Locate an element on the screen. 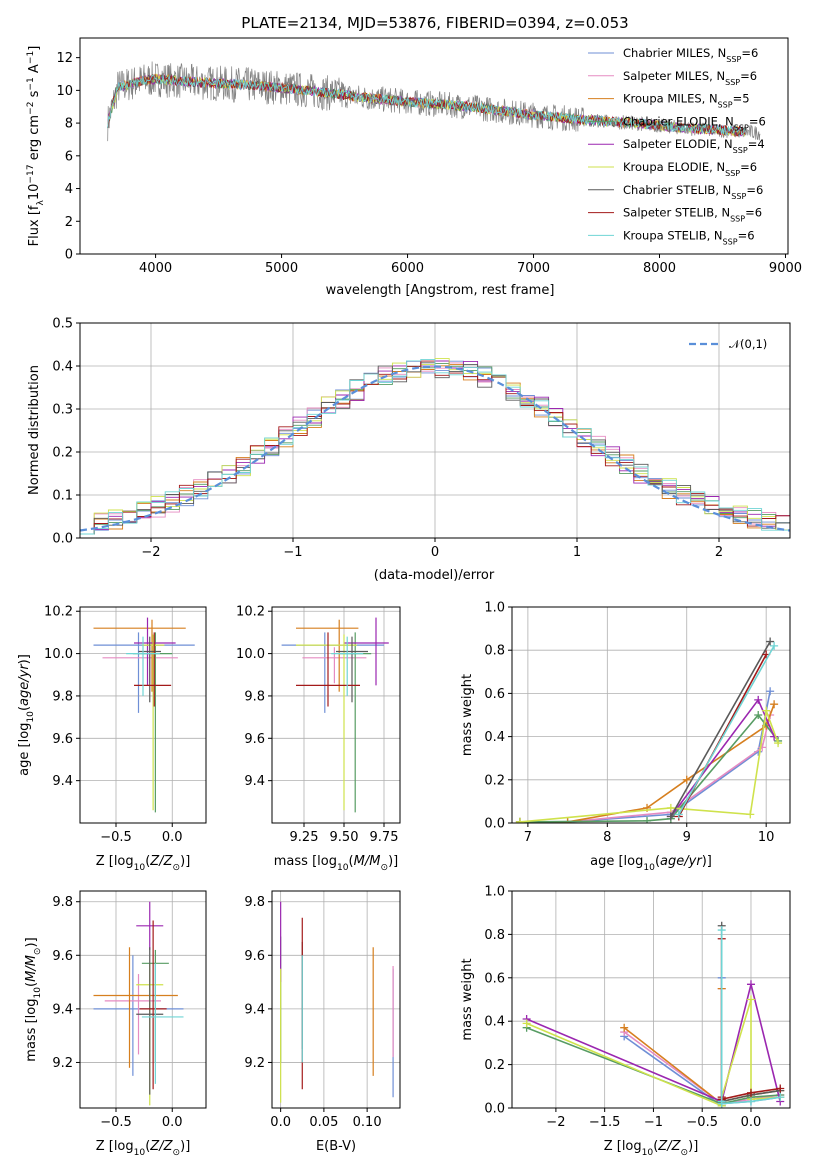 Image resolution: width=819 pixels, height=1170 pixels. legend-label-ss: Salpeter STELIB, NSSP=6 is located at coordinates (692, 215).